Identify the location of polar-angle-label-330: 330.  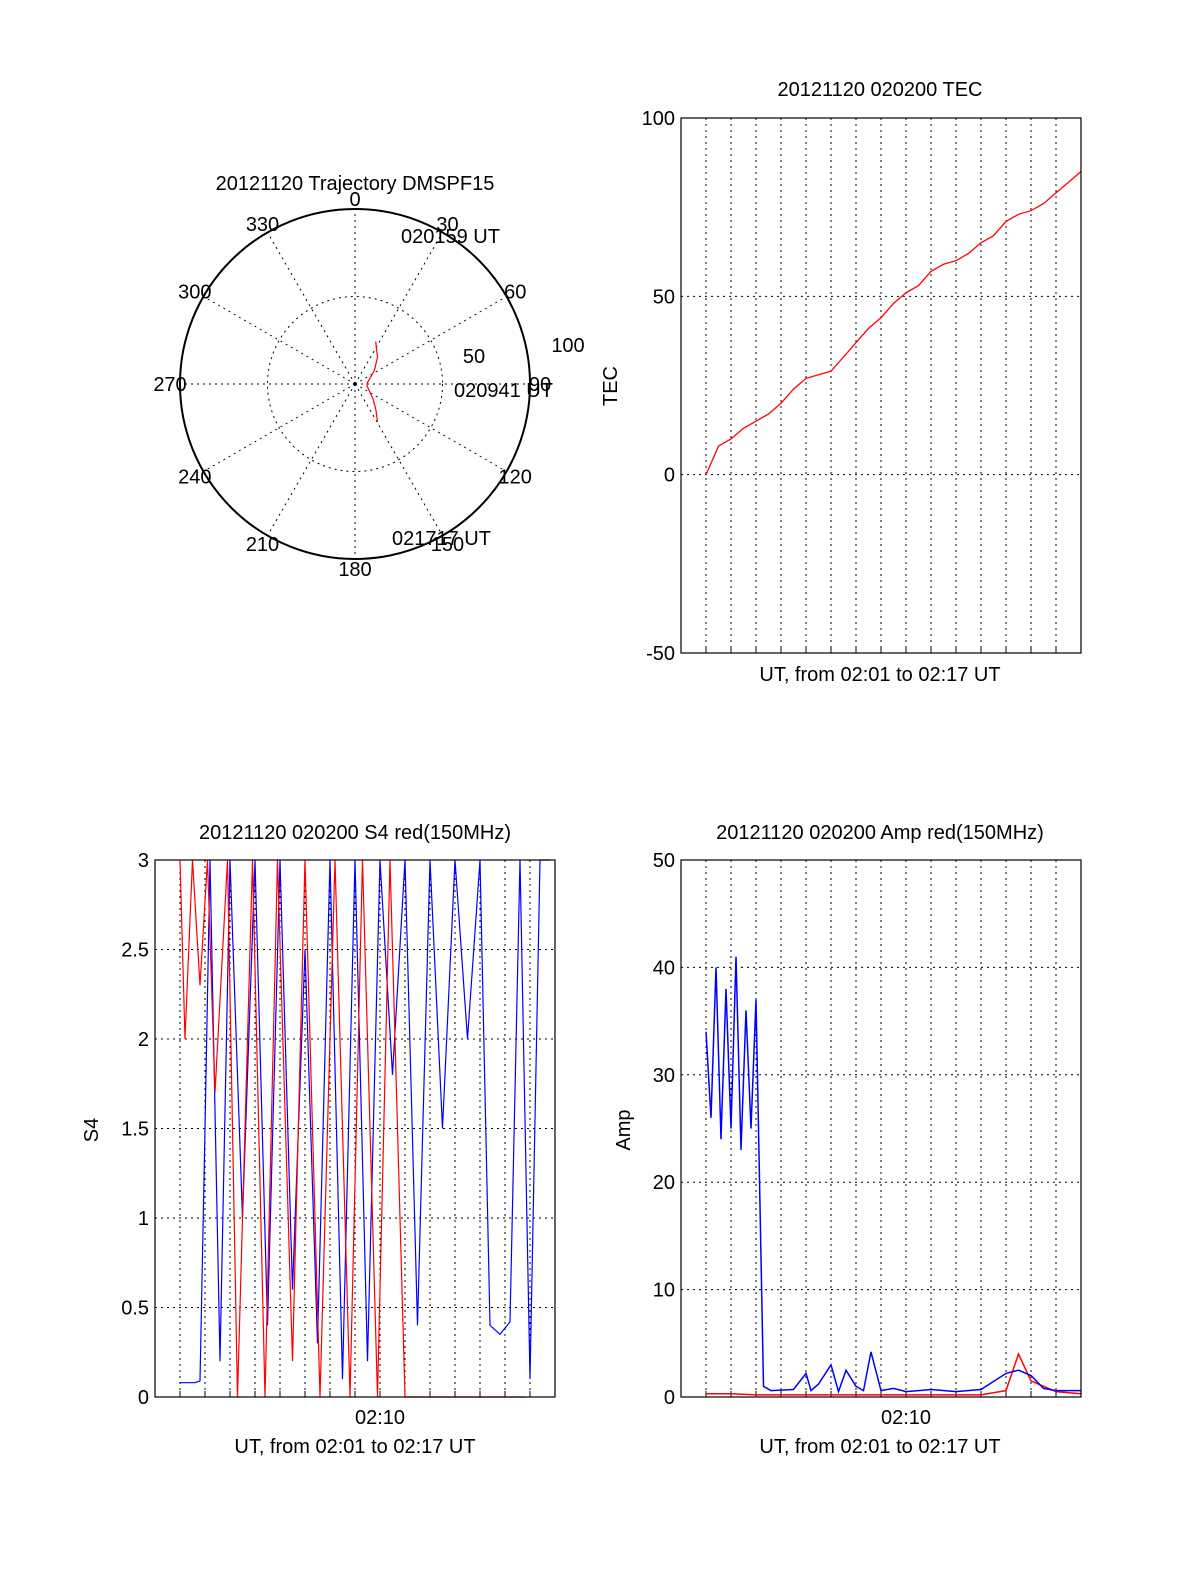
(262, 225).